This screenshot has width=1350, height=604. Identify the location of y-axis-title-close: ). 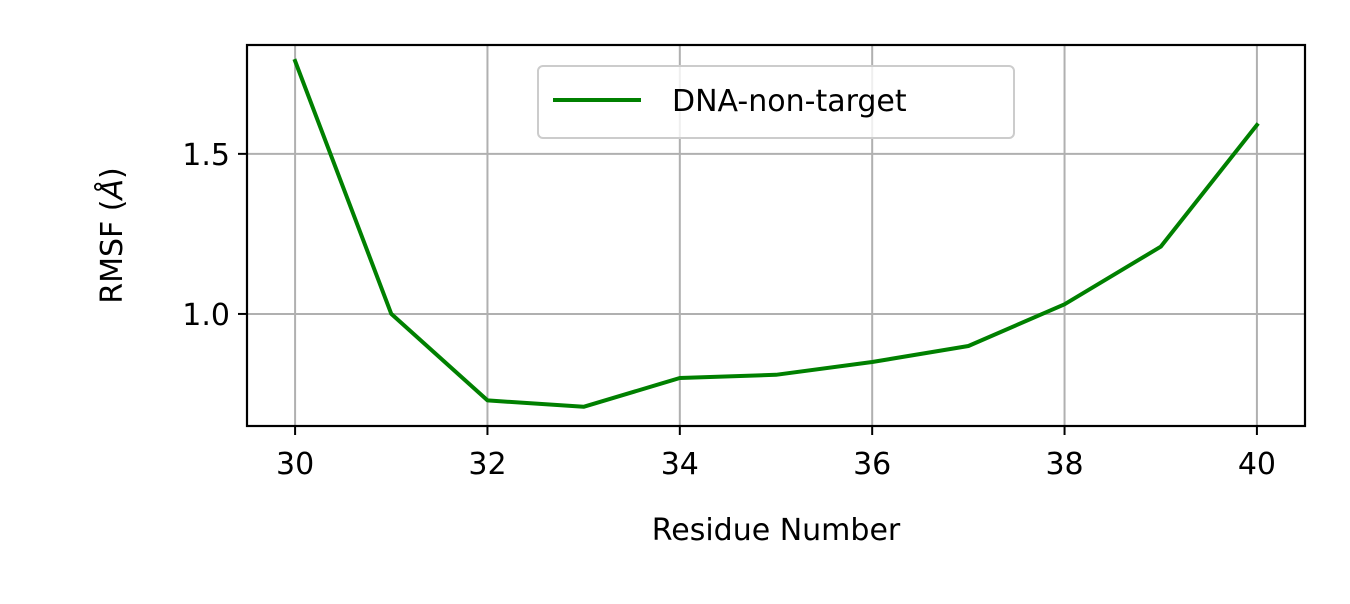
(112, 173).